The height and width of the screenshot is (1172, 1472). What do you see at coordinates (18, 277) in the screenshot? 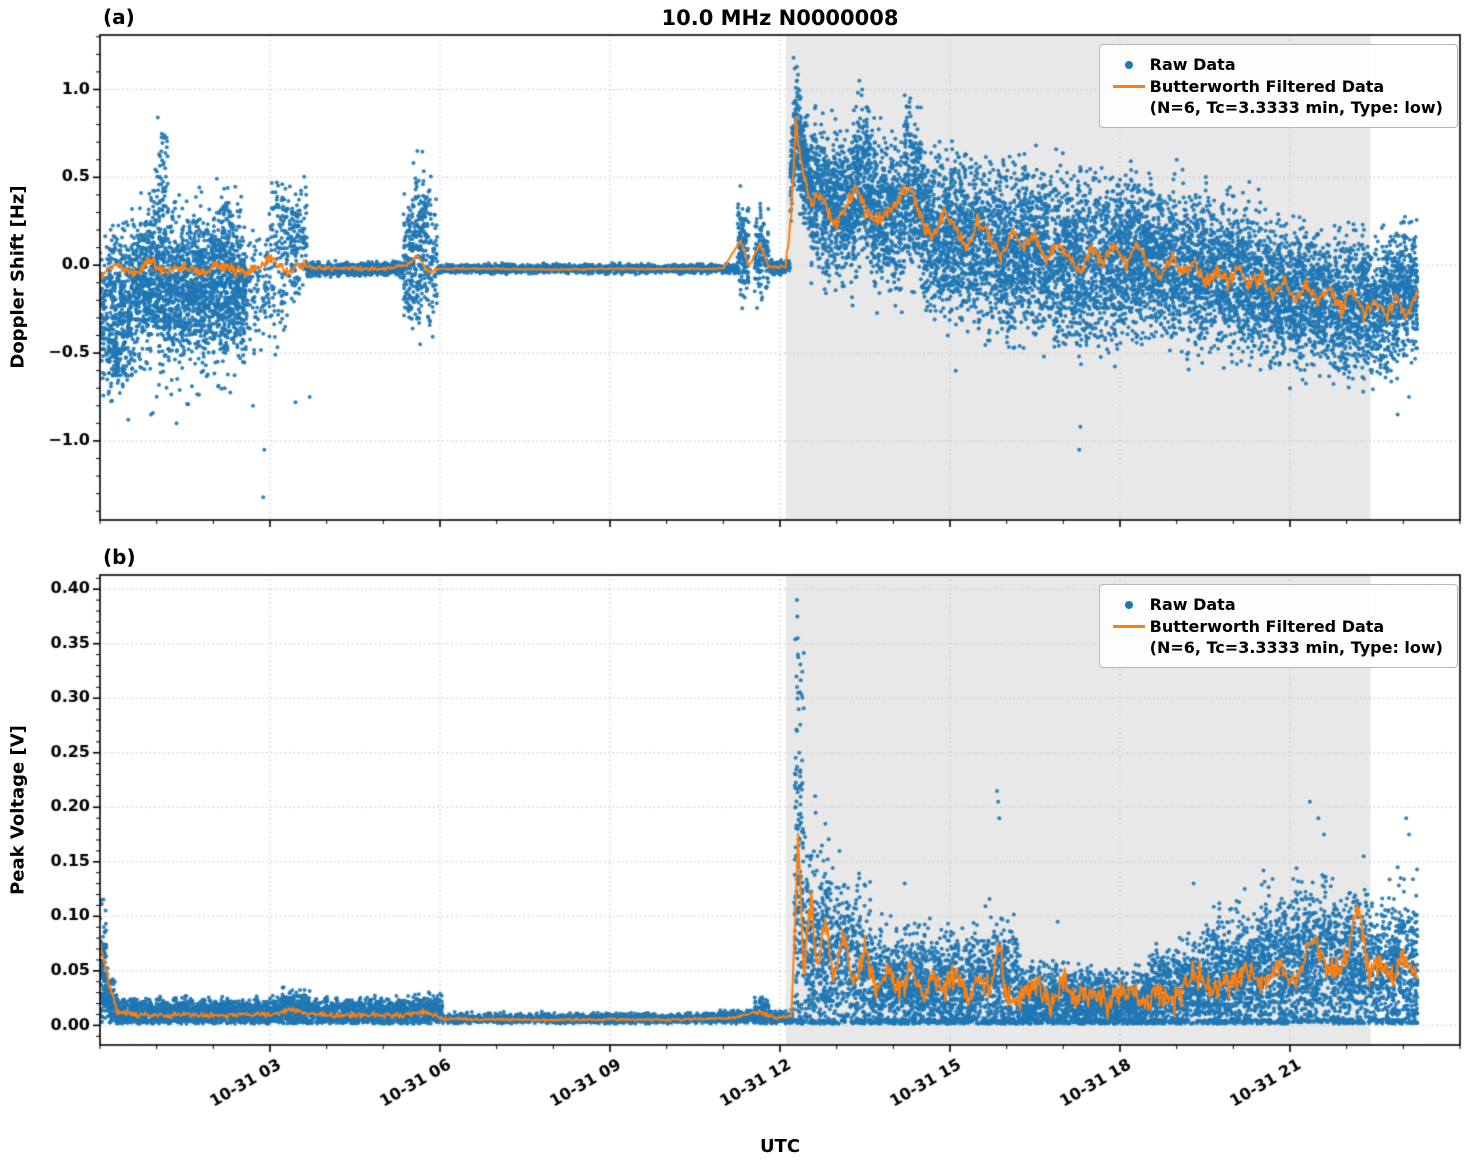
I see `y-axis-label-doppler: Doppler Shift [Hz]` at bounding box center [18, 277].